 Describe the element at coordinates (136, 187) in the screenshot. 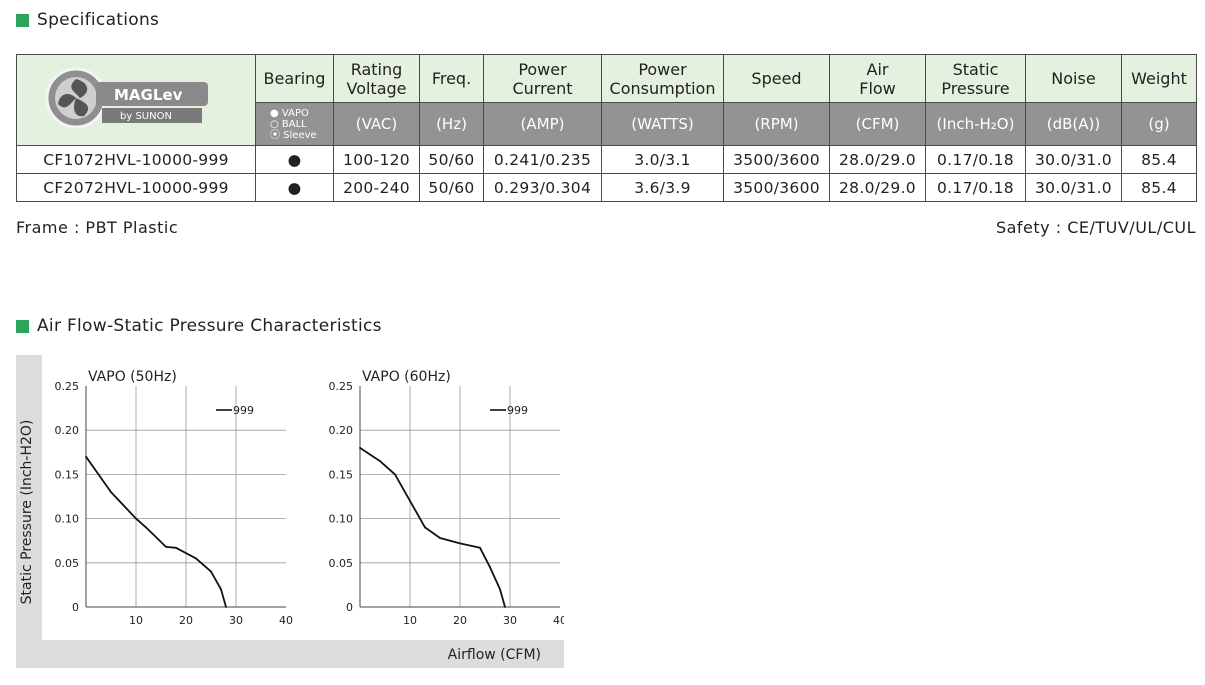

I see `model-cell: CF2072HVL-10000-999` at that location.